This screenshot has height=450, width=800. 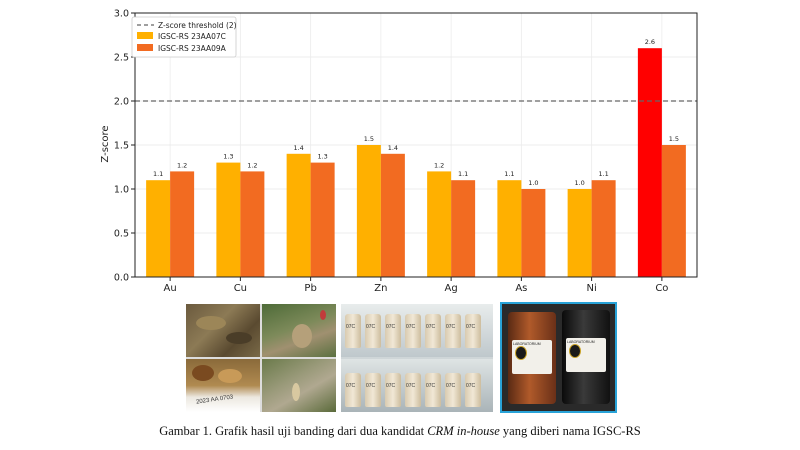 I want to click on legend-series1-swatch, so click(x=145, y=35).